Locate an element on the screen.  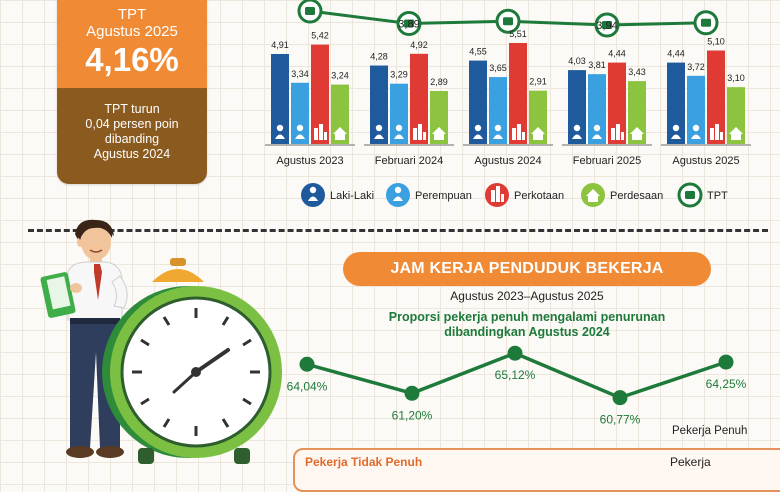
pekerja-penuh-value-label: 65,12% is located at coordinates (515, 375).